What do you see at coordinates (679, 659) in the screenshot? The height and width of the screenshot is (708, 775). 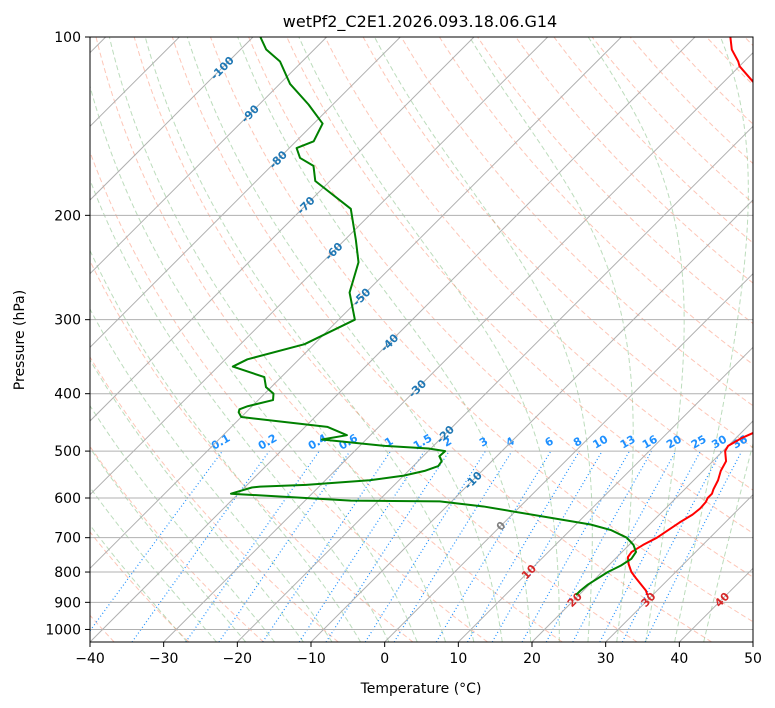 I see `x-tick-label: 40` at bounding box center [679, 659].